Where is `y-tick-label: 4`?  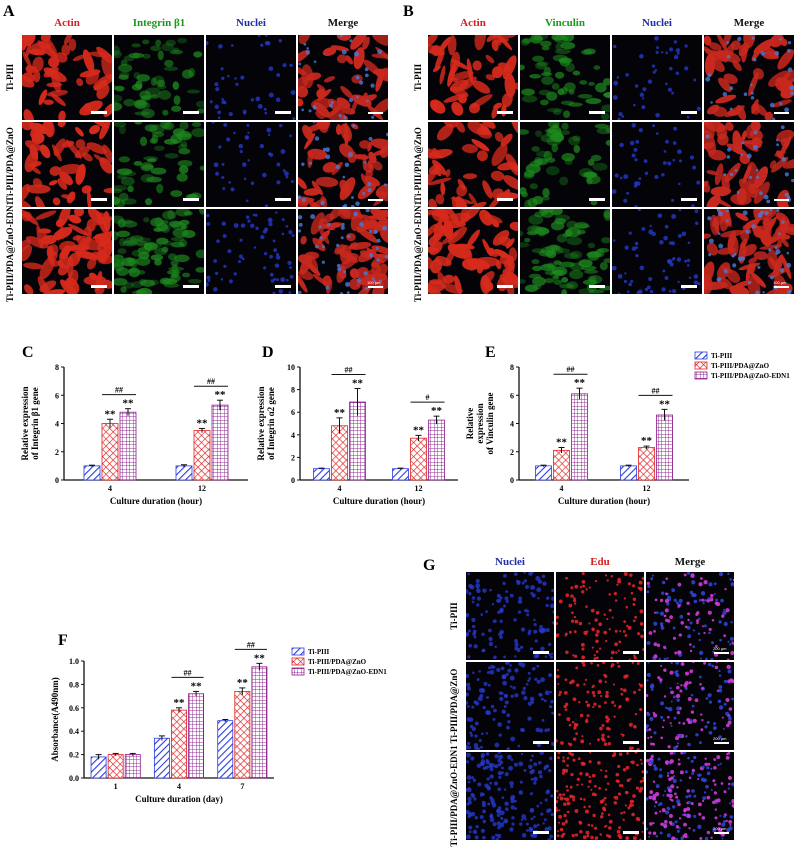 y-tick-label: 4 is located at coordinates (512, 424).